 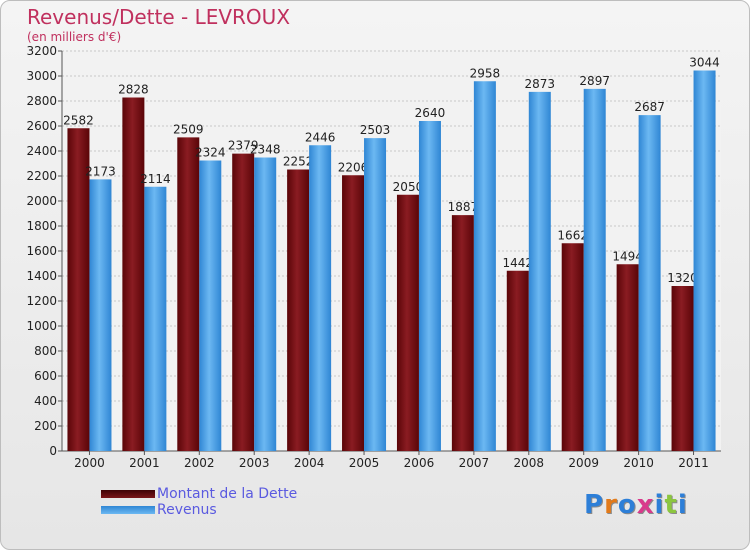 I want to click on data-label-revenus: 3044, so click(x=704, y=63).